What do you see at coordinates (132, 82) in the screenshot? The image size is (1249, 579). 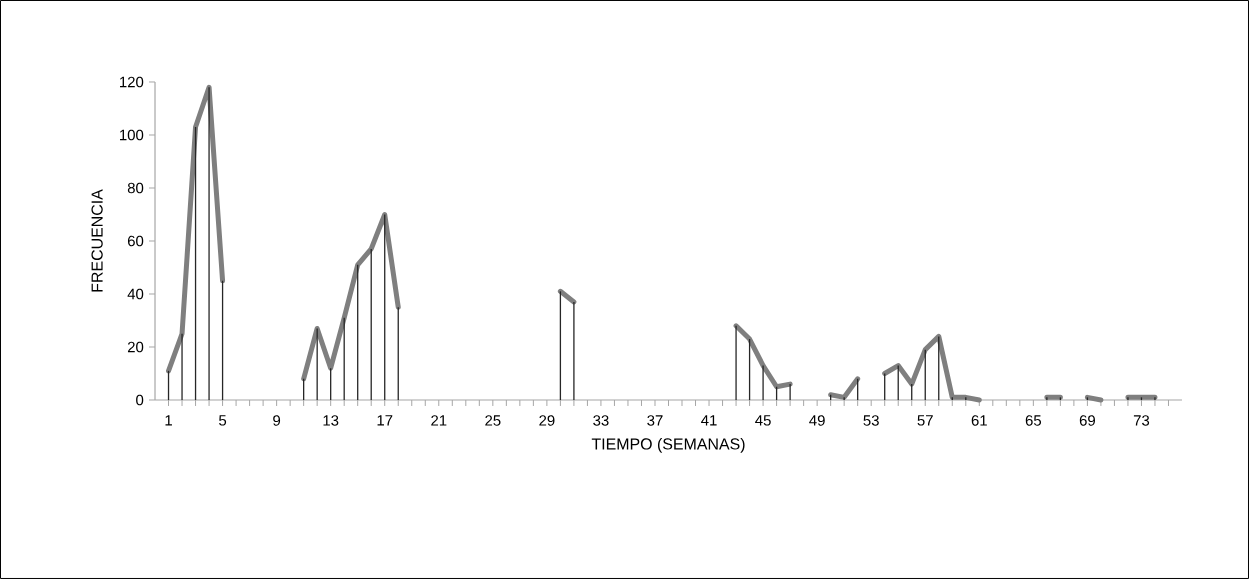 I see `y-tick-label: 120` at bounding box center [132, 82].